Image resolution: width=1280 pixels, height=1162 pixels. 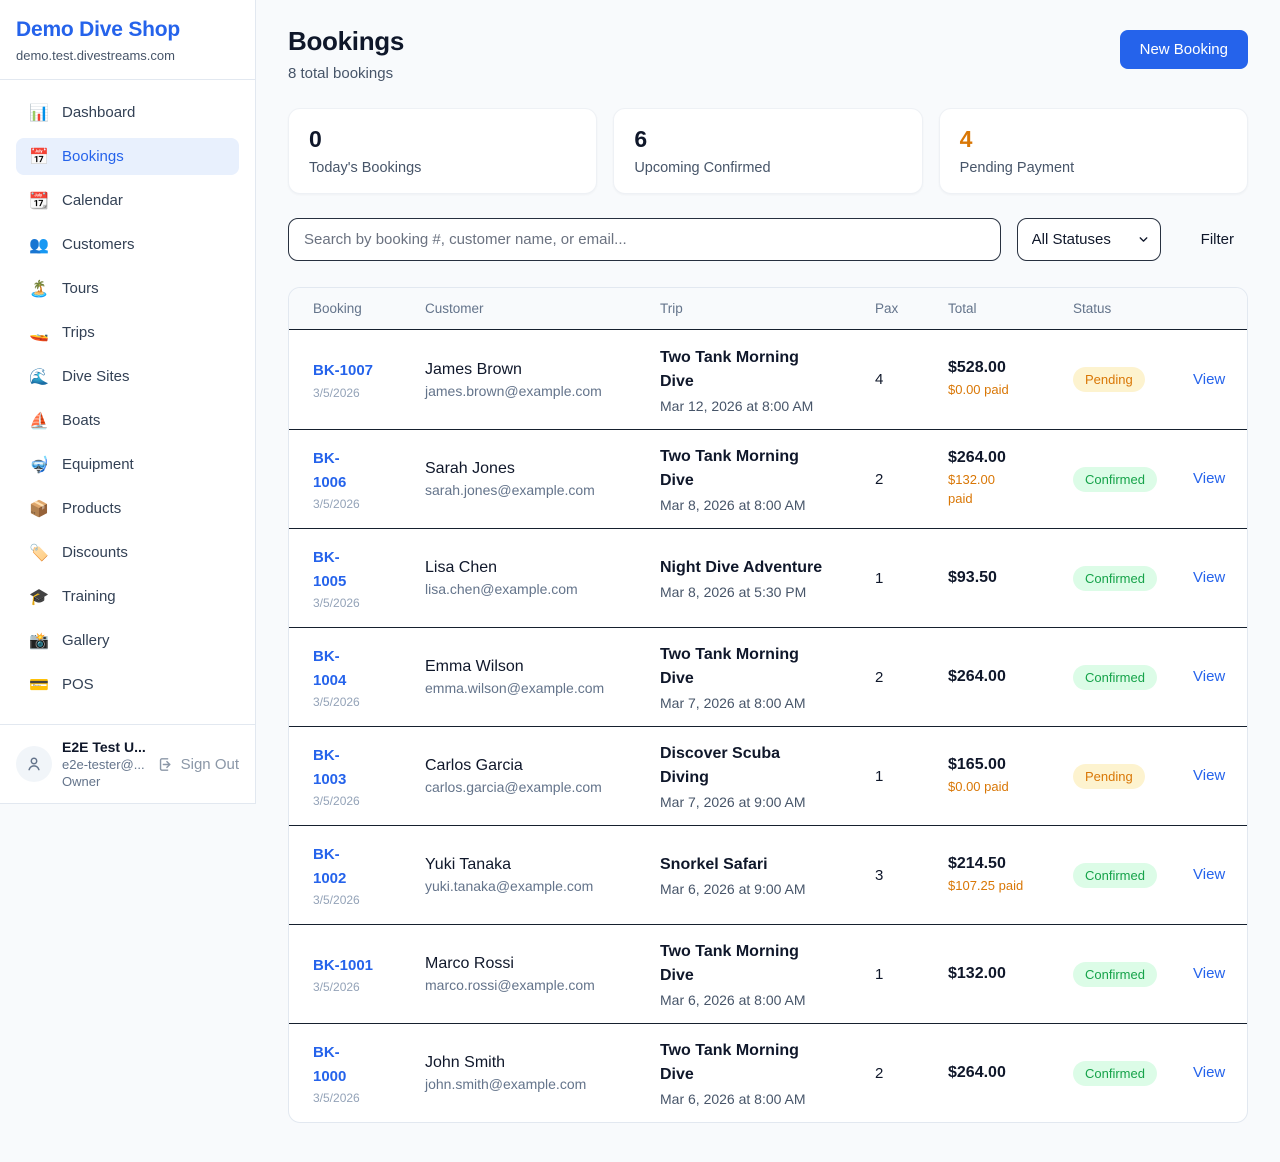 What do you see at coordinates (343, 371) in the screenshot?
I see `booking-link: BK-1007` at bounding box center [343, 371].